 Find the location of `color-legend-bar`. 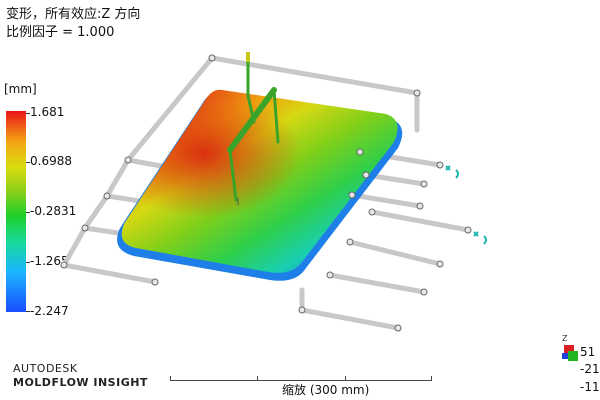

color-legend-bar is located at coordinates (16, 211).